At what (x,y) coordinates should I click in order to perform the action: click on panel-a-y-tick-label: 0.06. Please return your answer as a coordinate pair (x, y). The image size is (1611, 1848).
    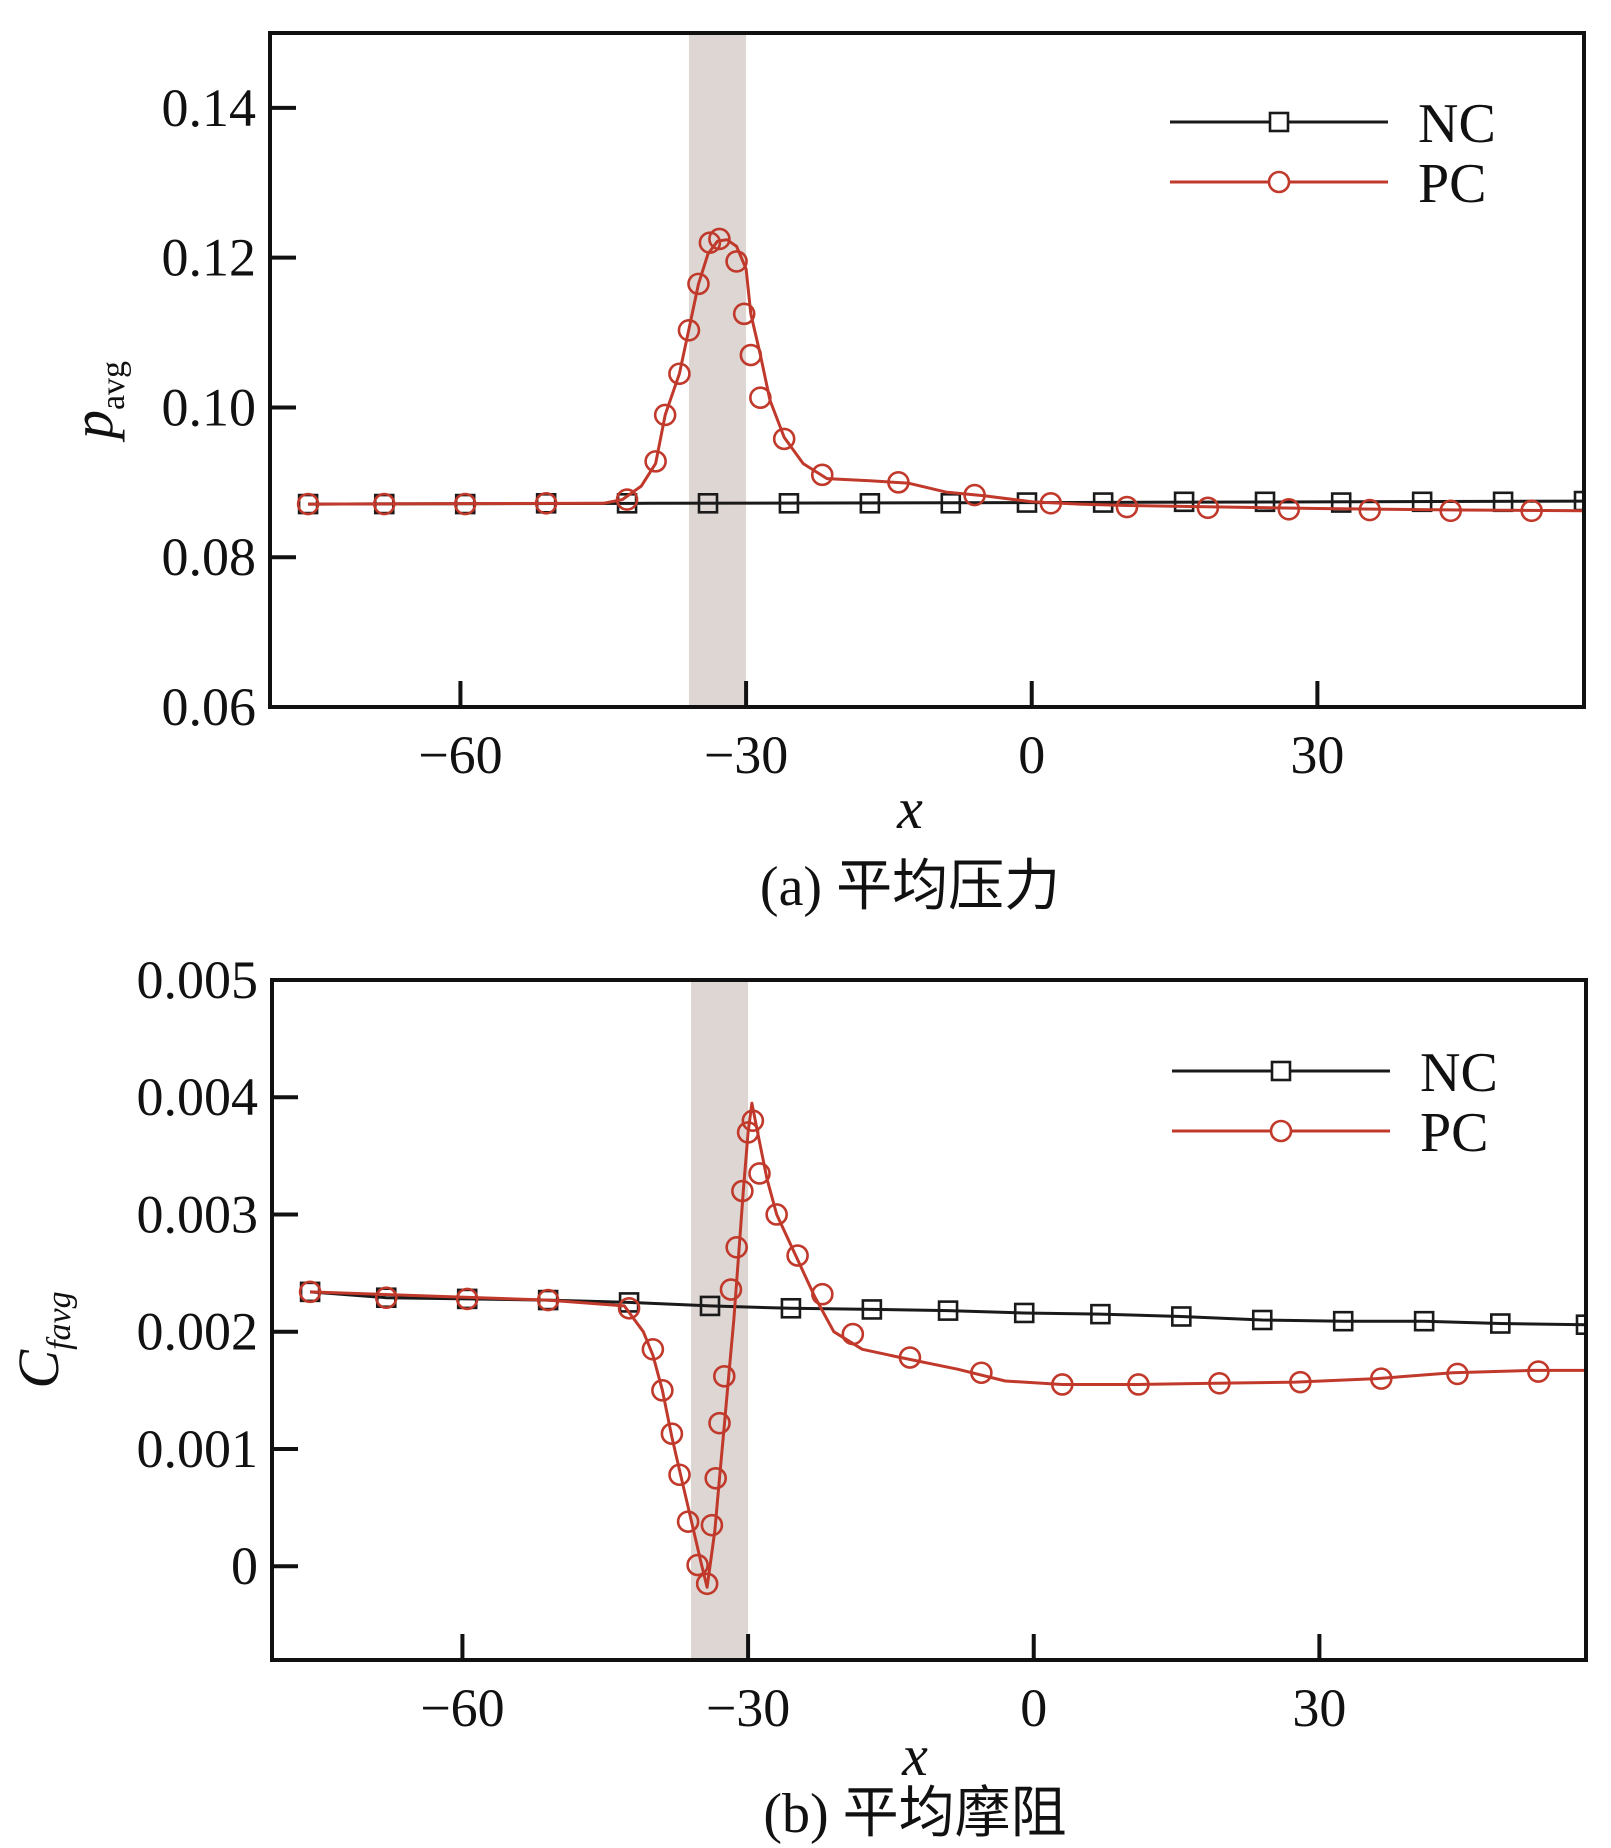
    Looking at the image, I should click on (209, 707).